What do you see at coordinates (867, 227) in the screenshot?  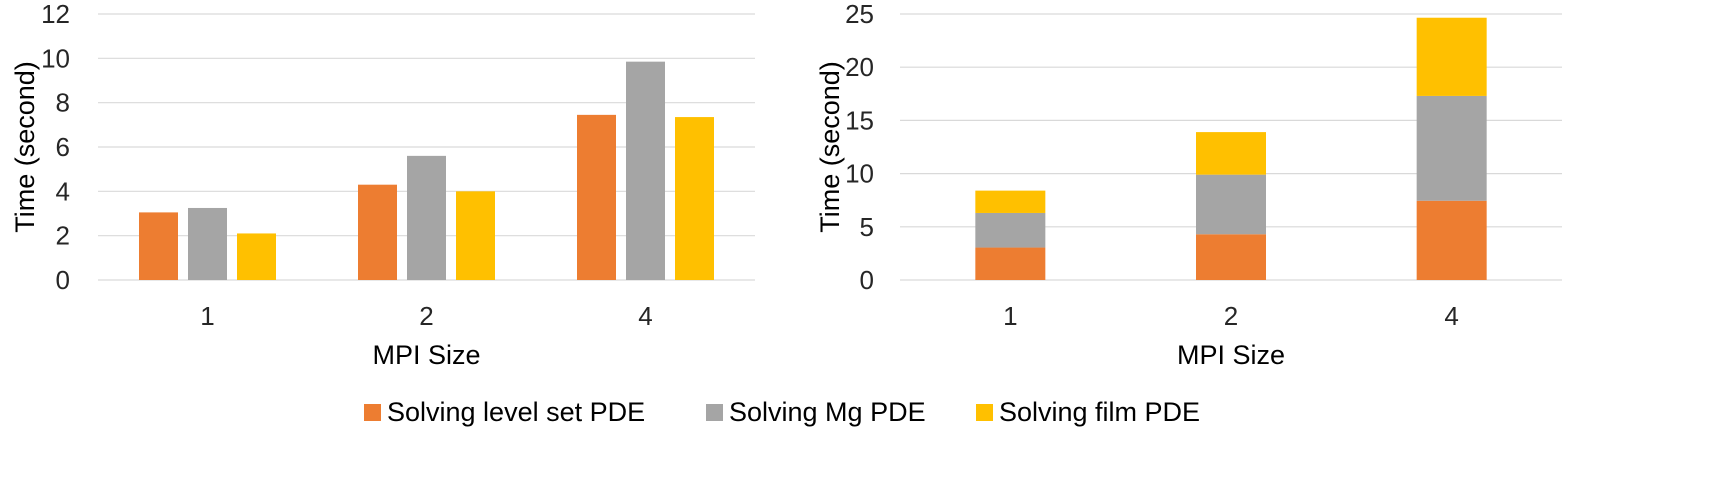 I see `y-tick-label: 5` at bounding box center [867, 227].